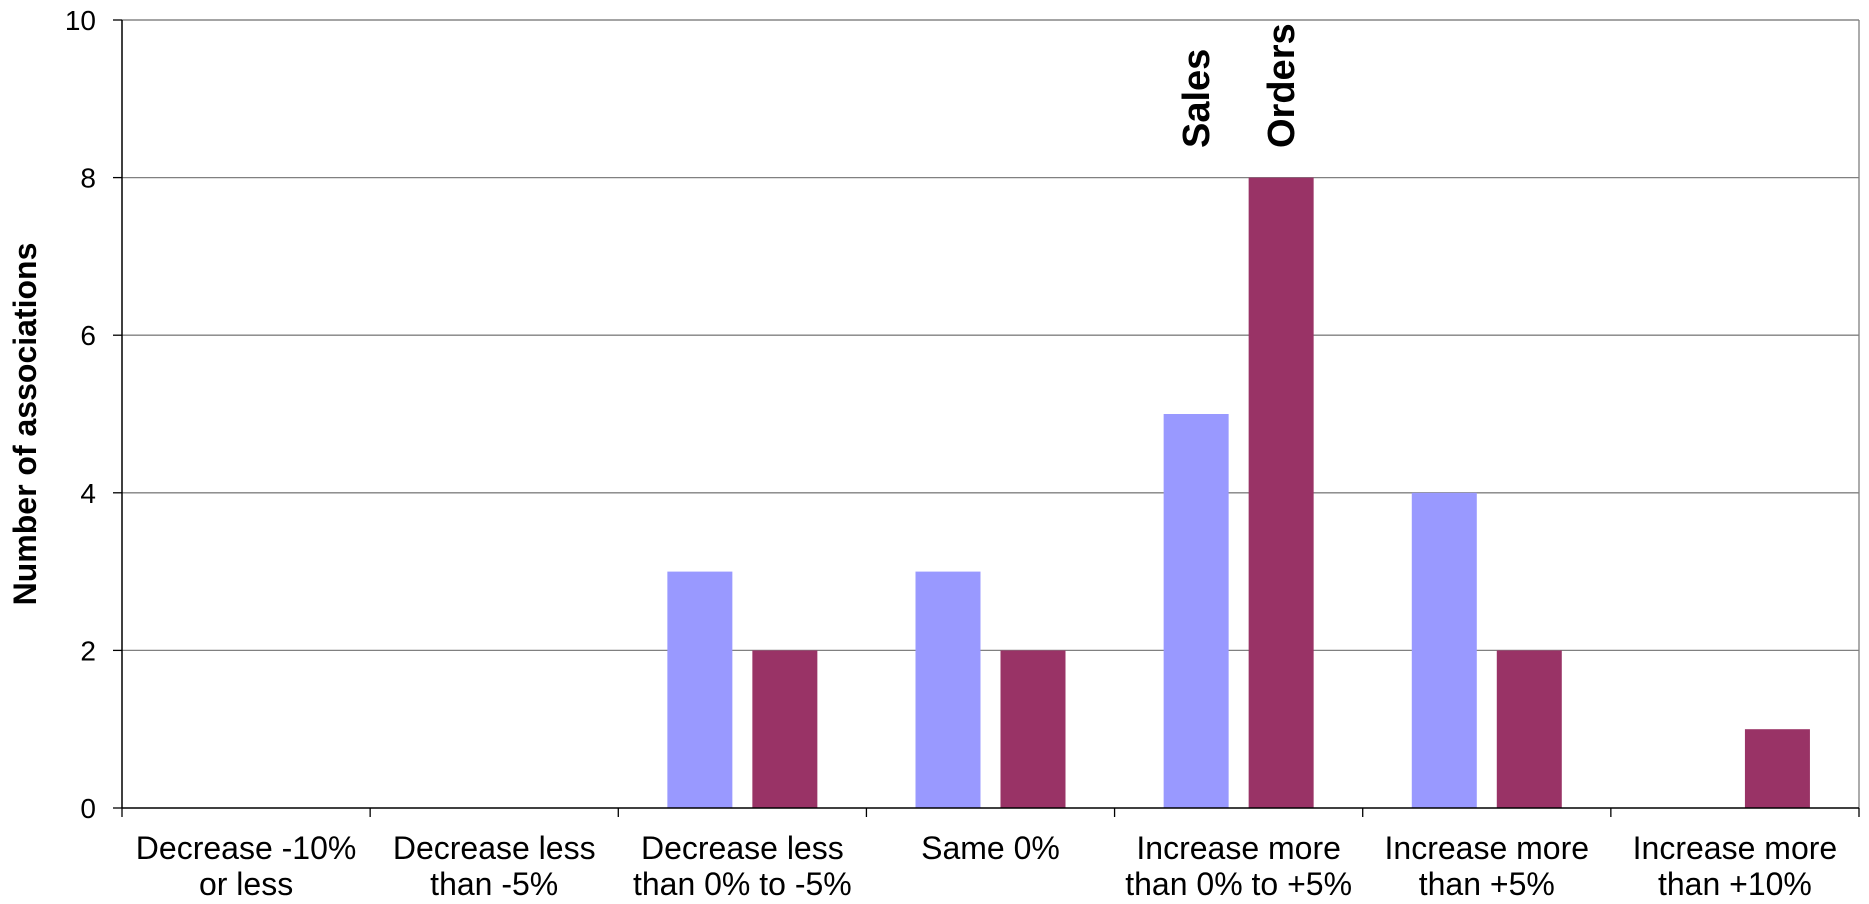  What do you see at coordinates (25, 424) in the screenshot?
I see `y-axis-title: Number of associations` at bounding box center [25, 424].